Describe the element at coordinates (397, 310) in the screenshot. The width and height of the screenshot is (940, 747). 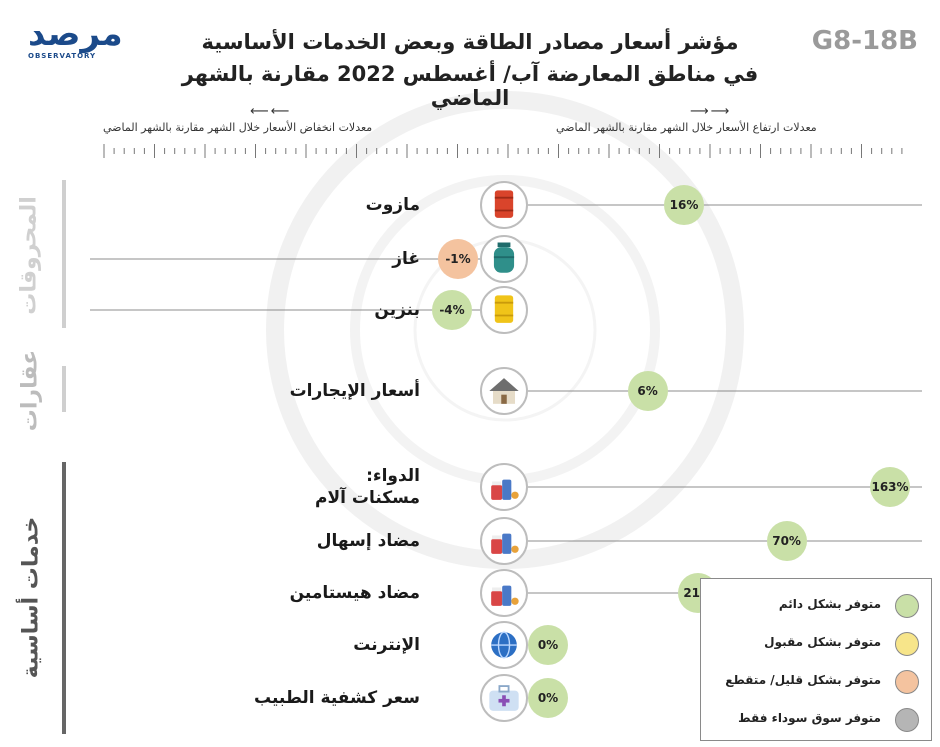
I see `row-label: بنزين` at that location.